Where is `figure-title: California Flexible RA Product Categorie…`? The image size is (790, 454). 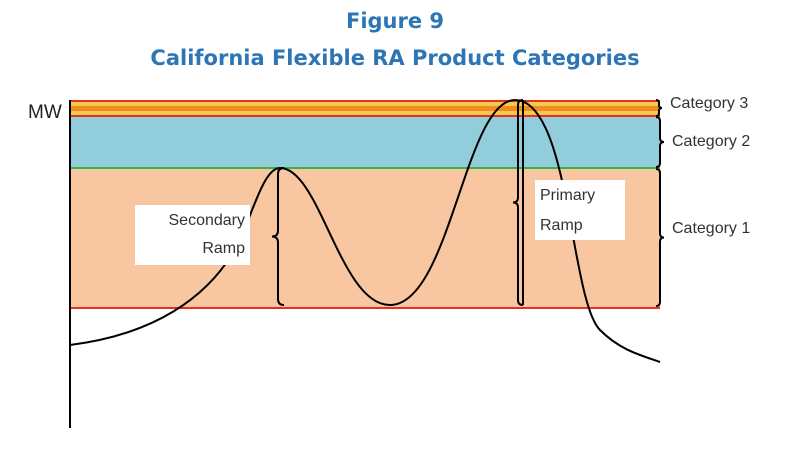 figure-title: California Flexible RA Product Categorie… is located at coordinates (394, 58).